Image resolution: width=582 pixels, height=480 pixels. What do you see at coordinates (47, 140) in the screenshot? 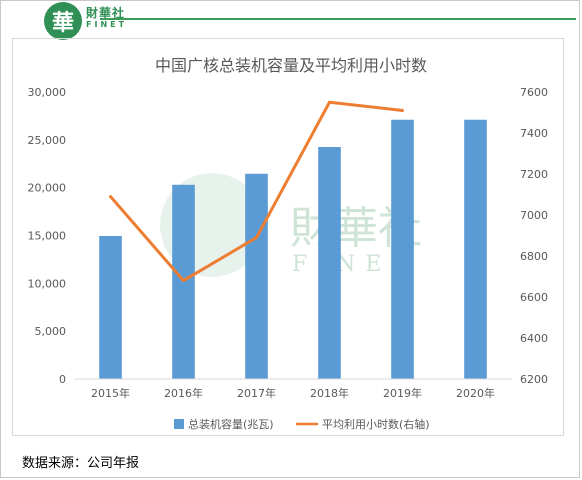
I see `y-left-tick-label: 25,000` at bounding box center [47, 140].